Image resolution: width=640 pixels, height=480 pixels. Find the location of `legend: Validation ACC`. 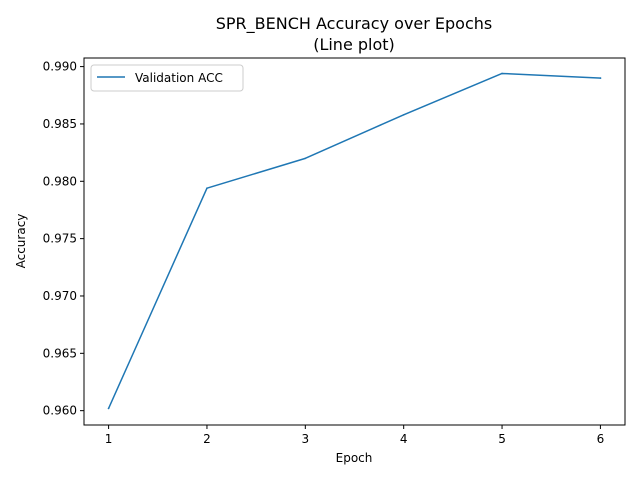

legend: Validation ACC is located at coordinates (167, 78).